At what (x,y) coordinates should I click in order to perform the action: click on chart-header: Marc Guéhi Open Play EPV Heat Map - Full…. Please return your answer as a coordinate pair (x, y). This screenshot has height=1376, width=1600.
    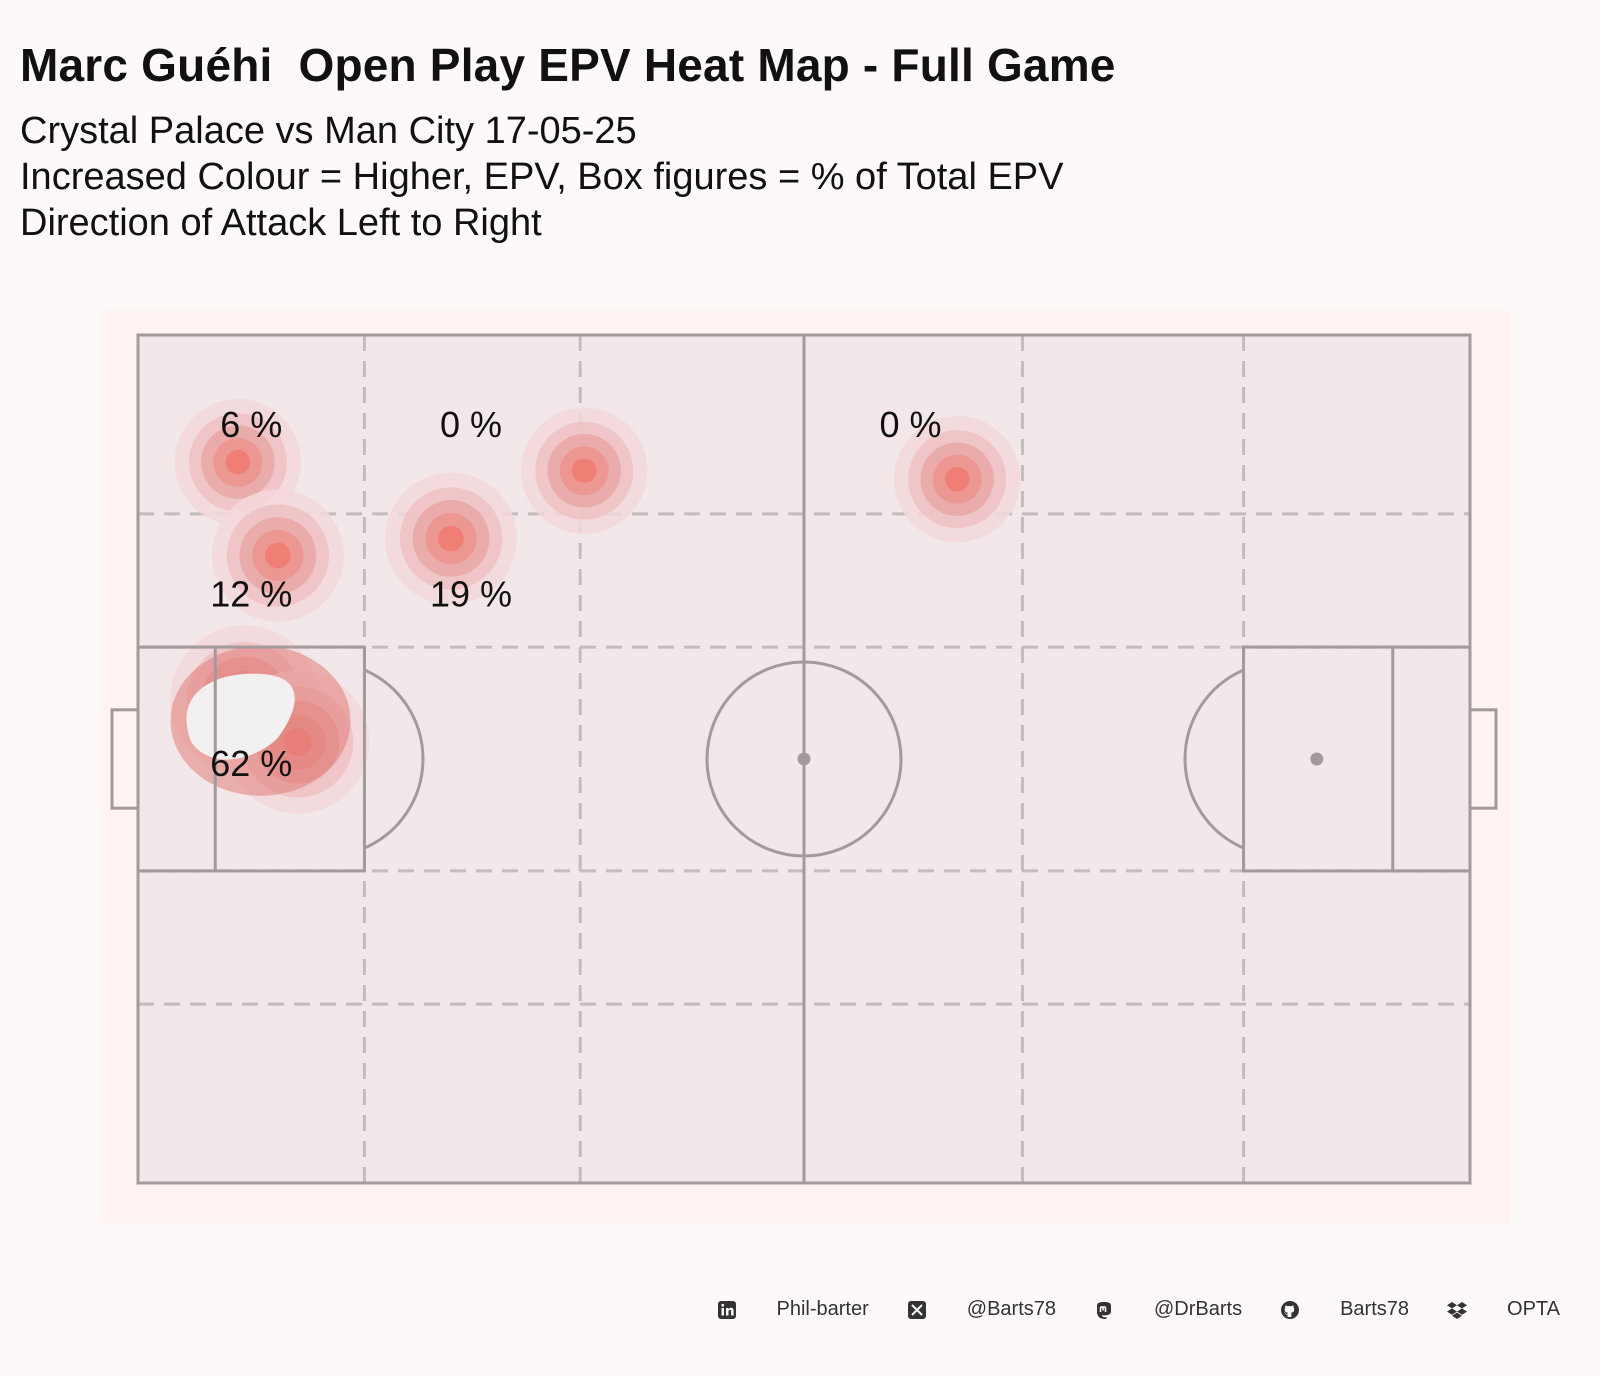
    Looking at the image, I should click on (568, 142).